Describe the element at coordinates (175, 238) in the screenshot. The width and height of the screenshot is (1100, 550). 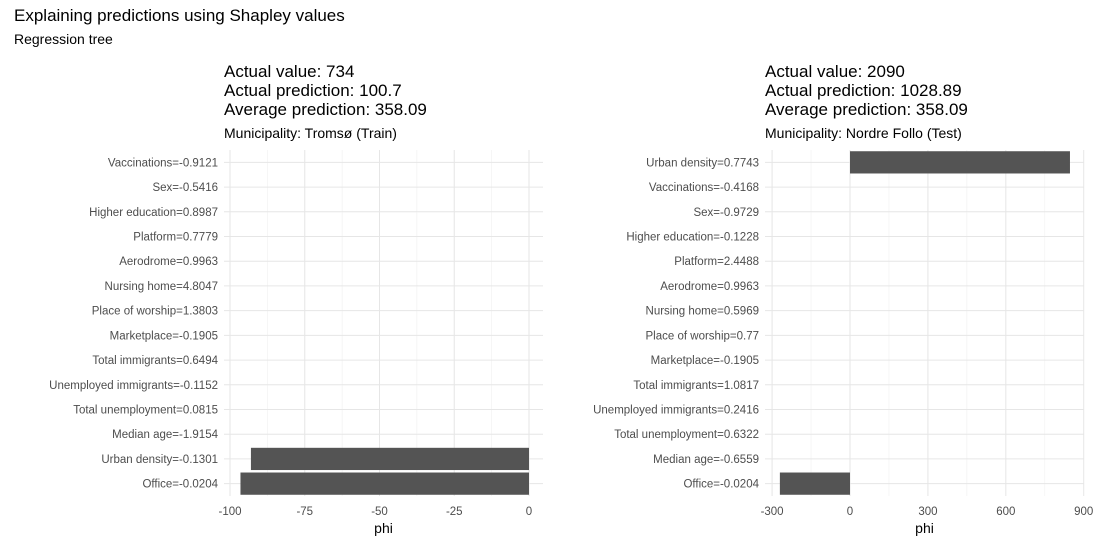
I see `y-tick-label: Platform=0.7779` at that location.